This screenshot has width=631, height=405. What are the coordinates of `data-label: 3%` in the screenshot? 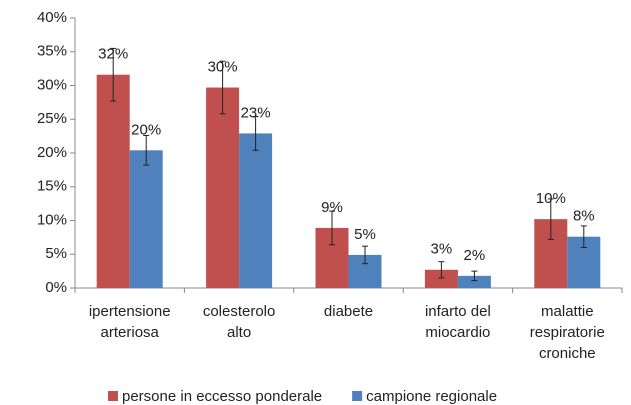 It's located at (442, 249).